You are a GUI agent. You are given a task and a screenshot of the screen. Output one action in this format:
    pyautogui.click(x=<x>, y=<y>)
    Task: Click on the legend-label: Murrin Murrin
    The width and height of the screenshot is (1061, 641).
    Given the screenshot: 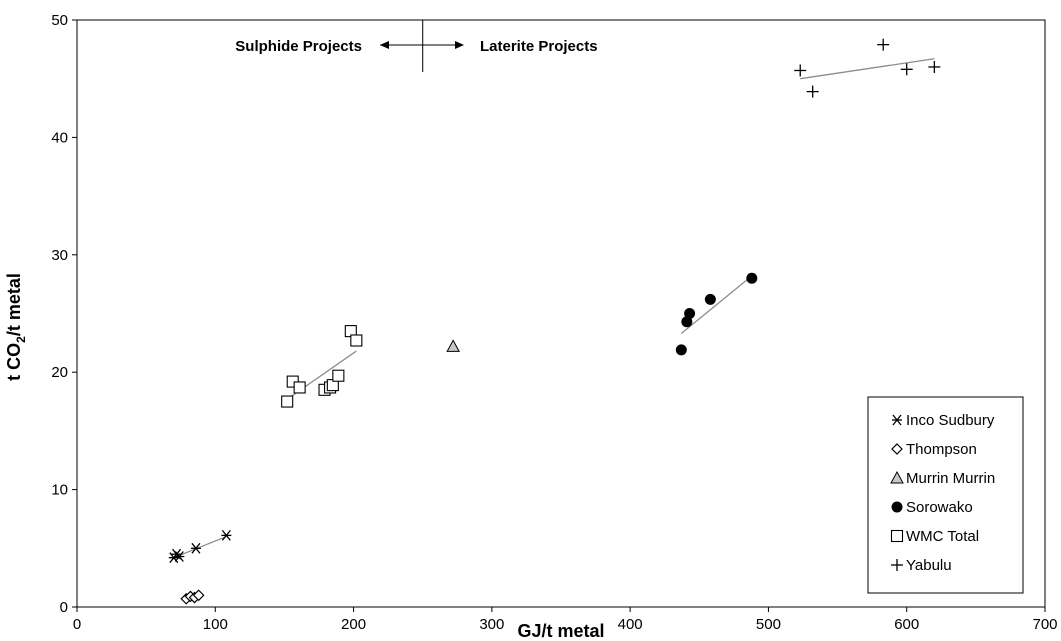 What is the action you would take?
    pyautogui.click(x=950, y=478)
    